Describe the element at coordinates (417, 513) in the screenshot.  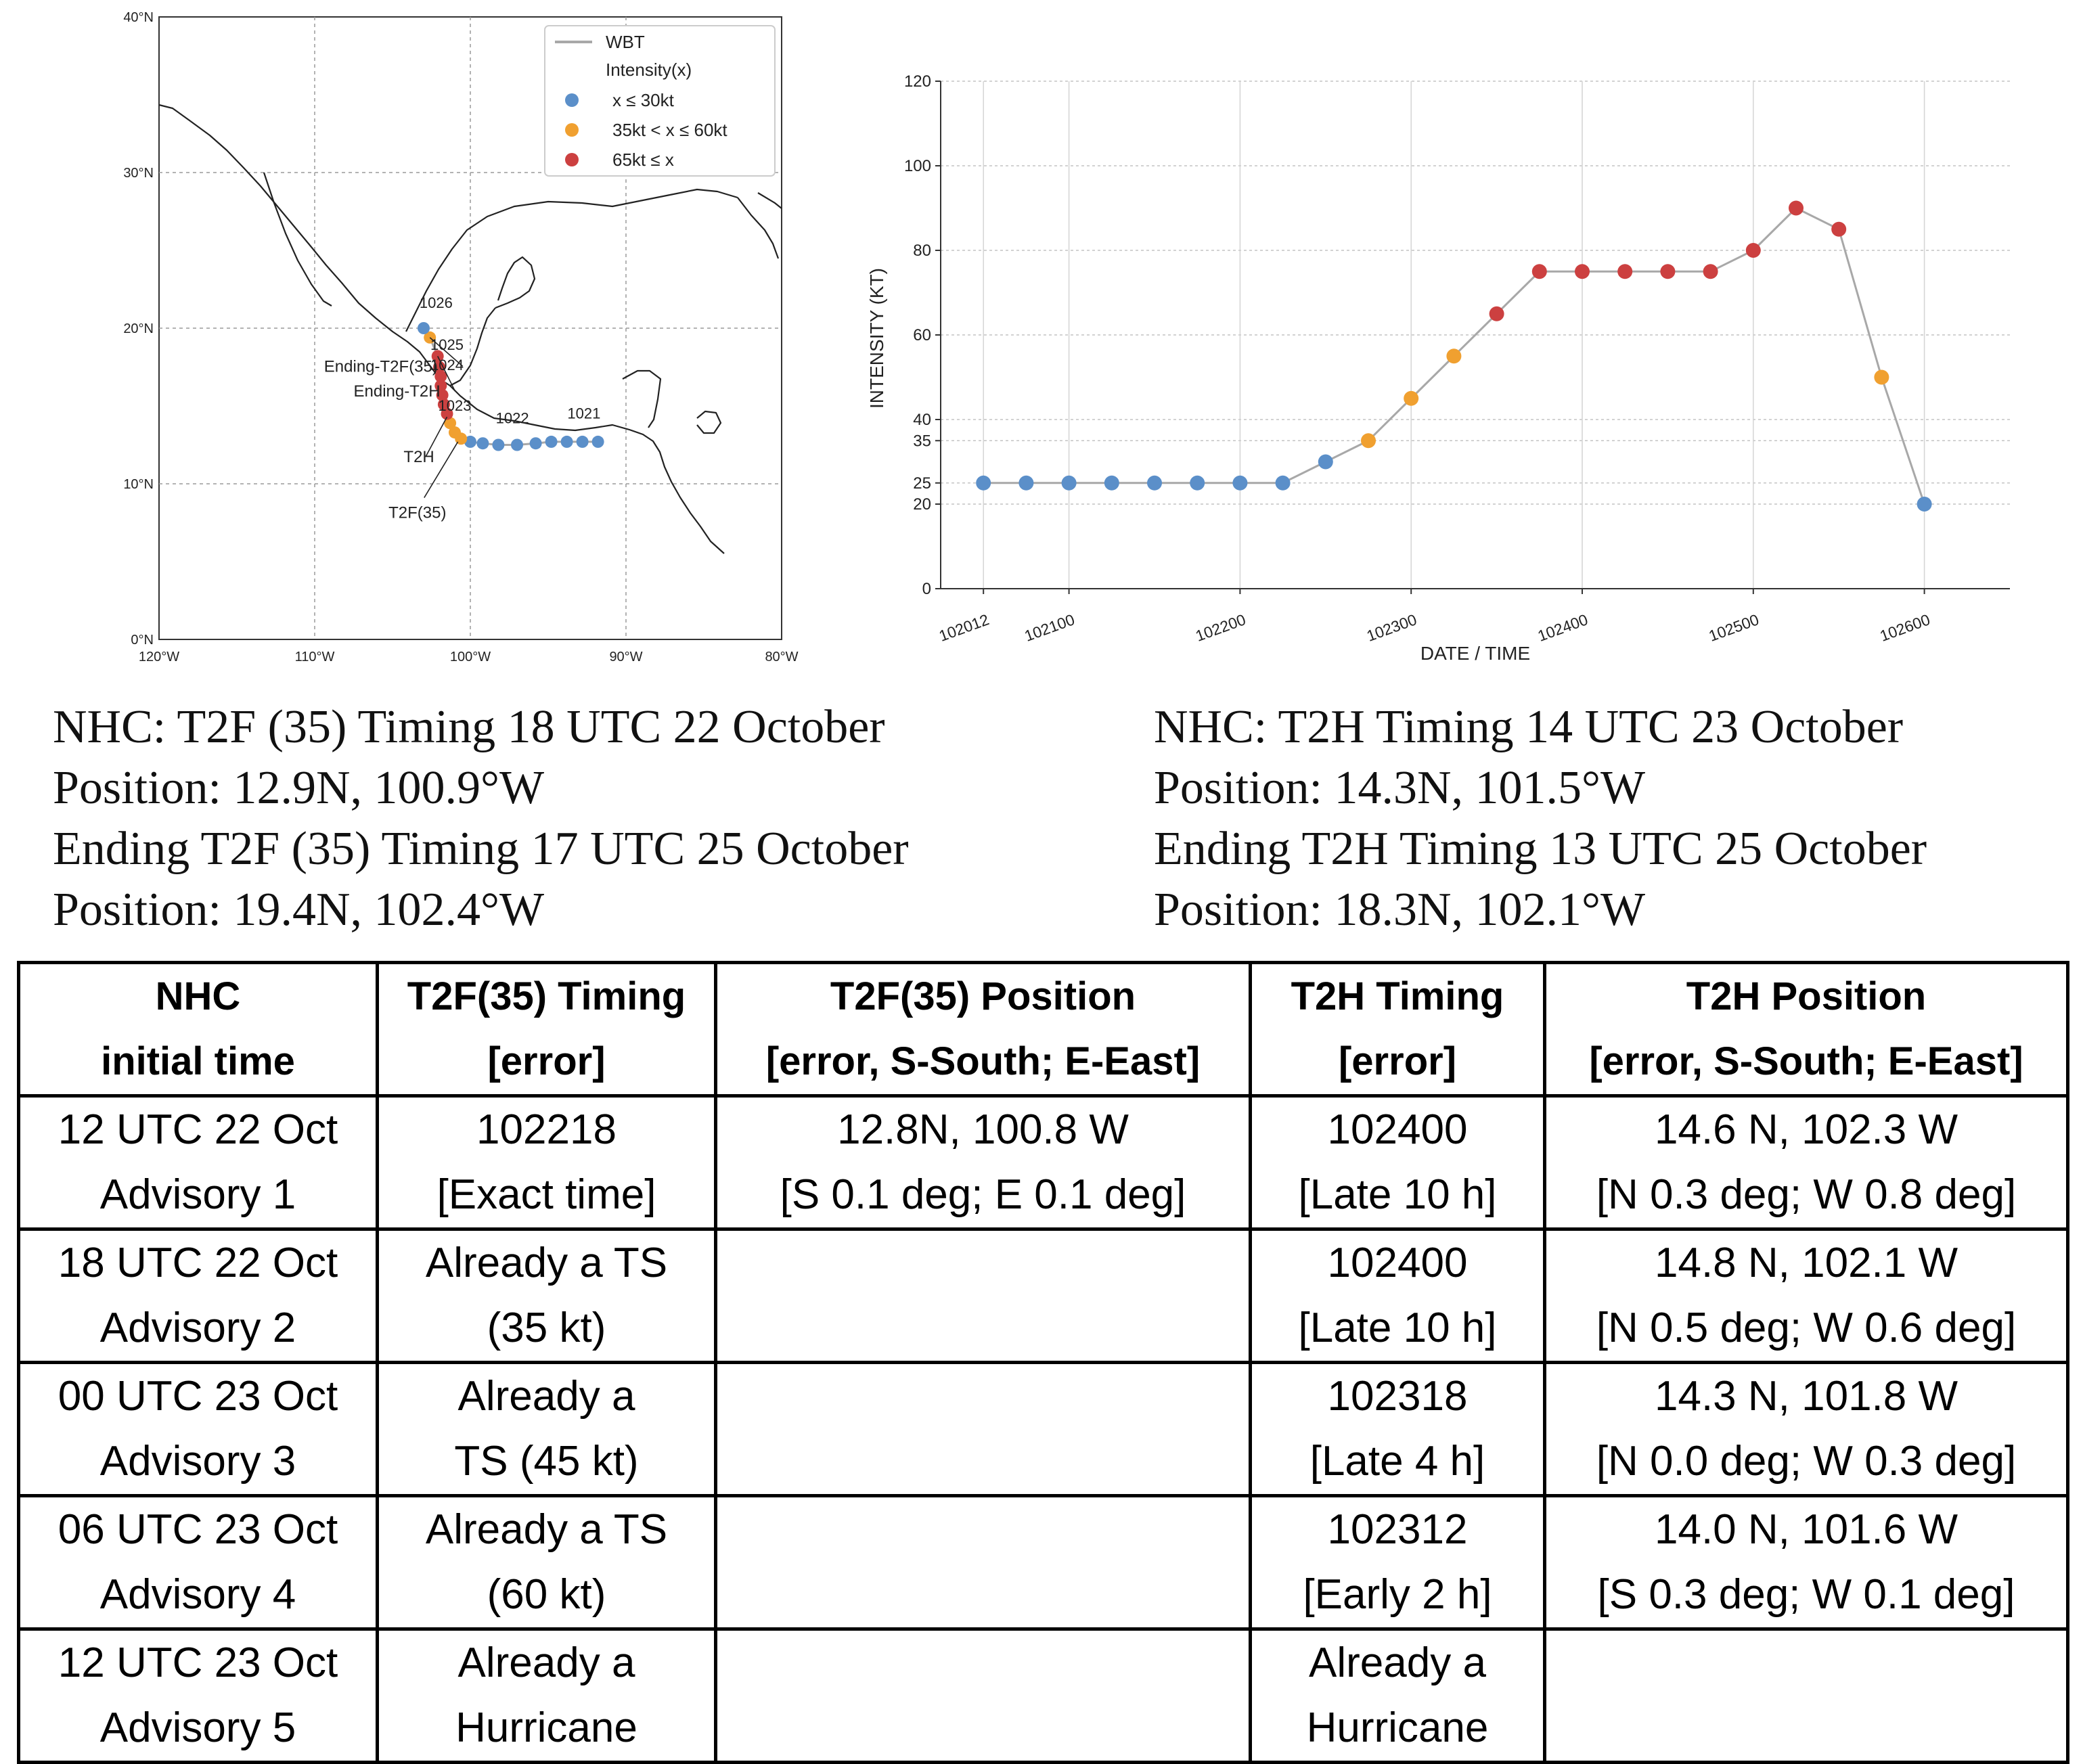
I see `callout-label: T2F(35)` at that location.